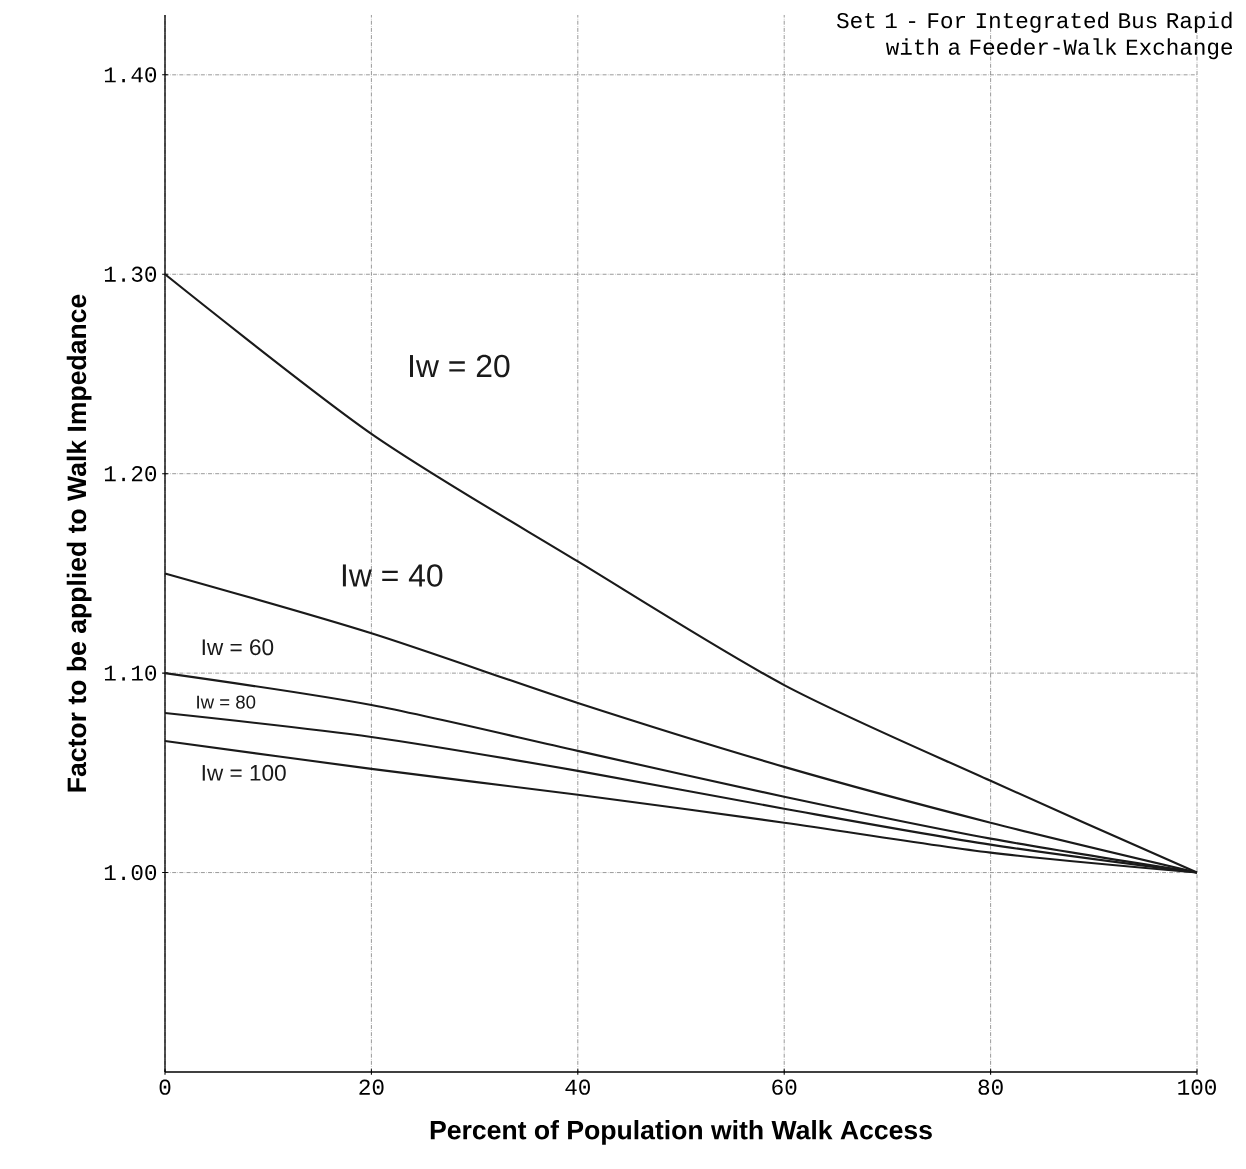 The height and width of the screenshot is (1169, 1246). I want to click on x-tick-label: 20, so click(371, 1087).